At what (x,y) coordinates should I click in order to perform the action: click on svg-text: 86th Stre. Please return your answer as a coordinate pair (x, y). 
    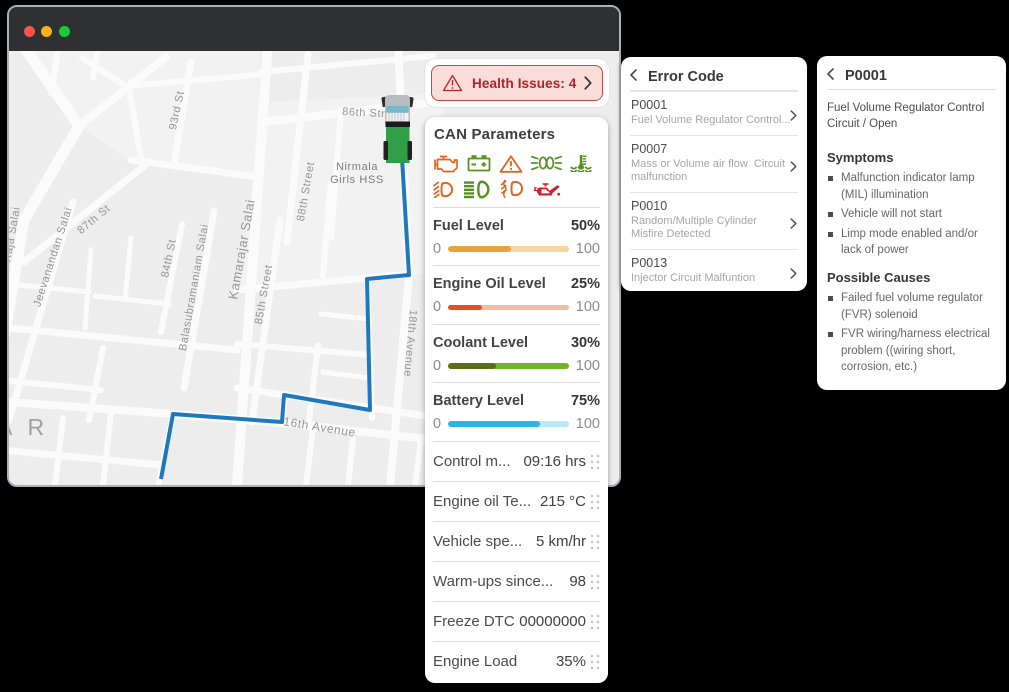
    Looking at the image, I should click on (367, 113).